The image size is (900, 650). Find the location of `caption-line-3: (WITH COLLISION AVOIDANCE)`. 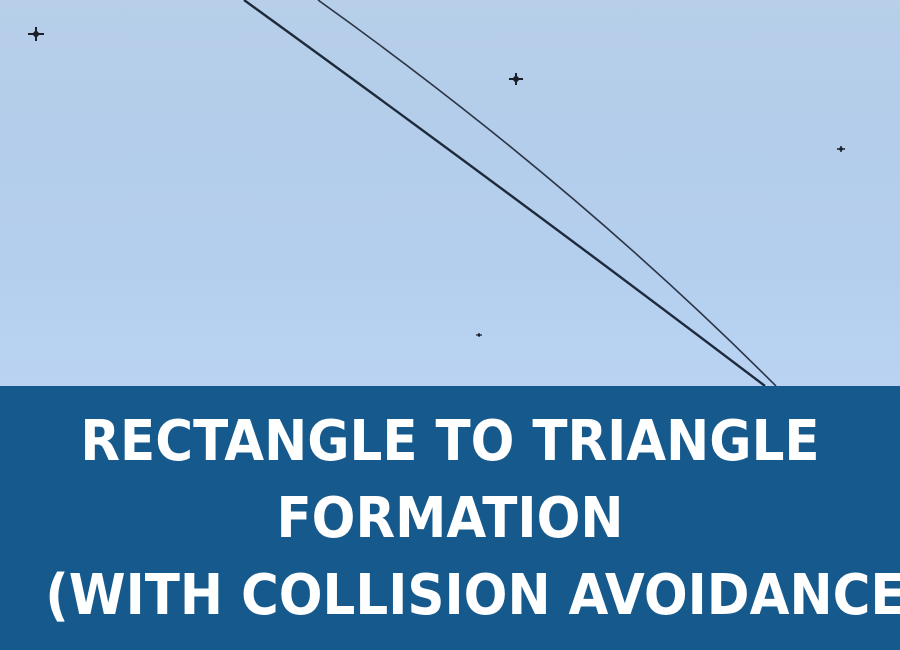

caption-line-3: (WITH COLLISION AVOIDANCE) is located at coordinates (472, 595).